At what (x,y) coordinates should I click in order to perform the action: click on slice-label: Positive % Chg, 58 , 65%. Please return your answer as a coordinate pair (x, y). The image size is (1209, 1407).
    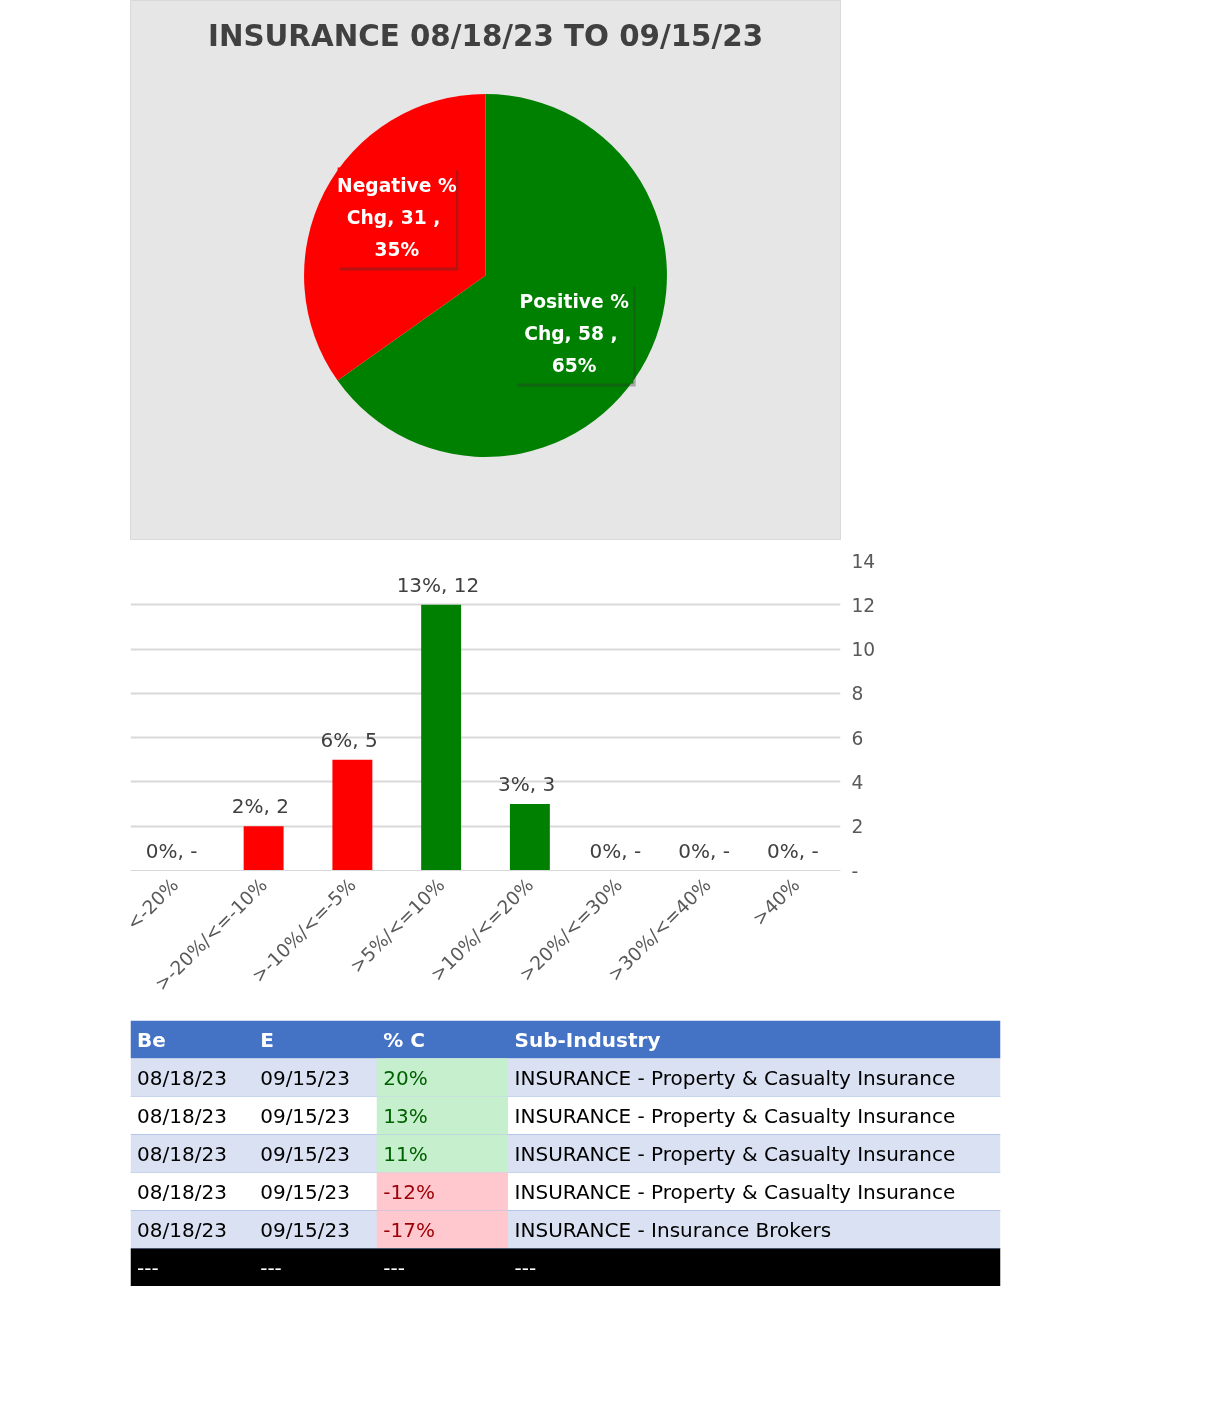
    Looking at the image, I should click on (574, 334).